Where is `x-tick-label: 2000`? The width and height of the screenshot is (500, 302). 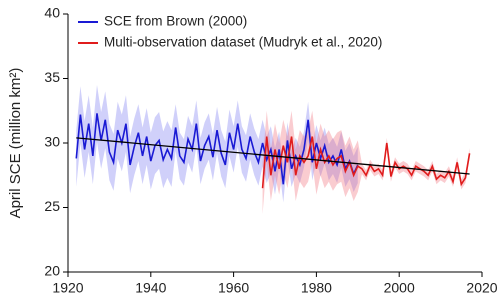 x-tick-label: 2000 is located at coordinates (399, 288).